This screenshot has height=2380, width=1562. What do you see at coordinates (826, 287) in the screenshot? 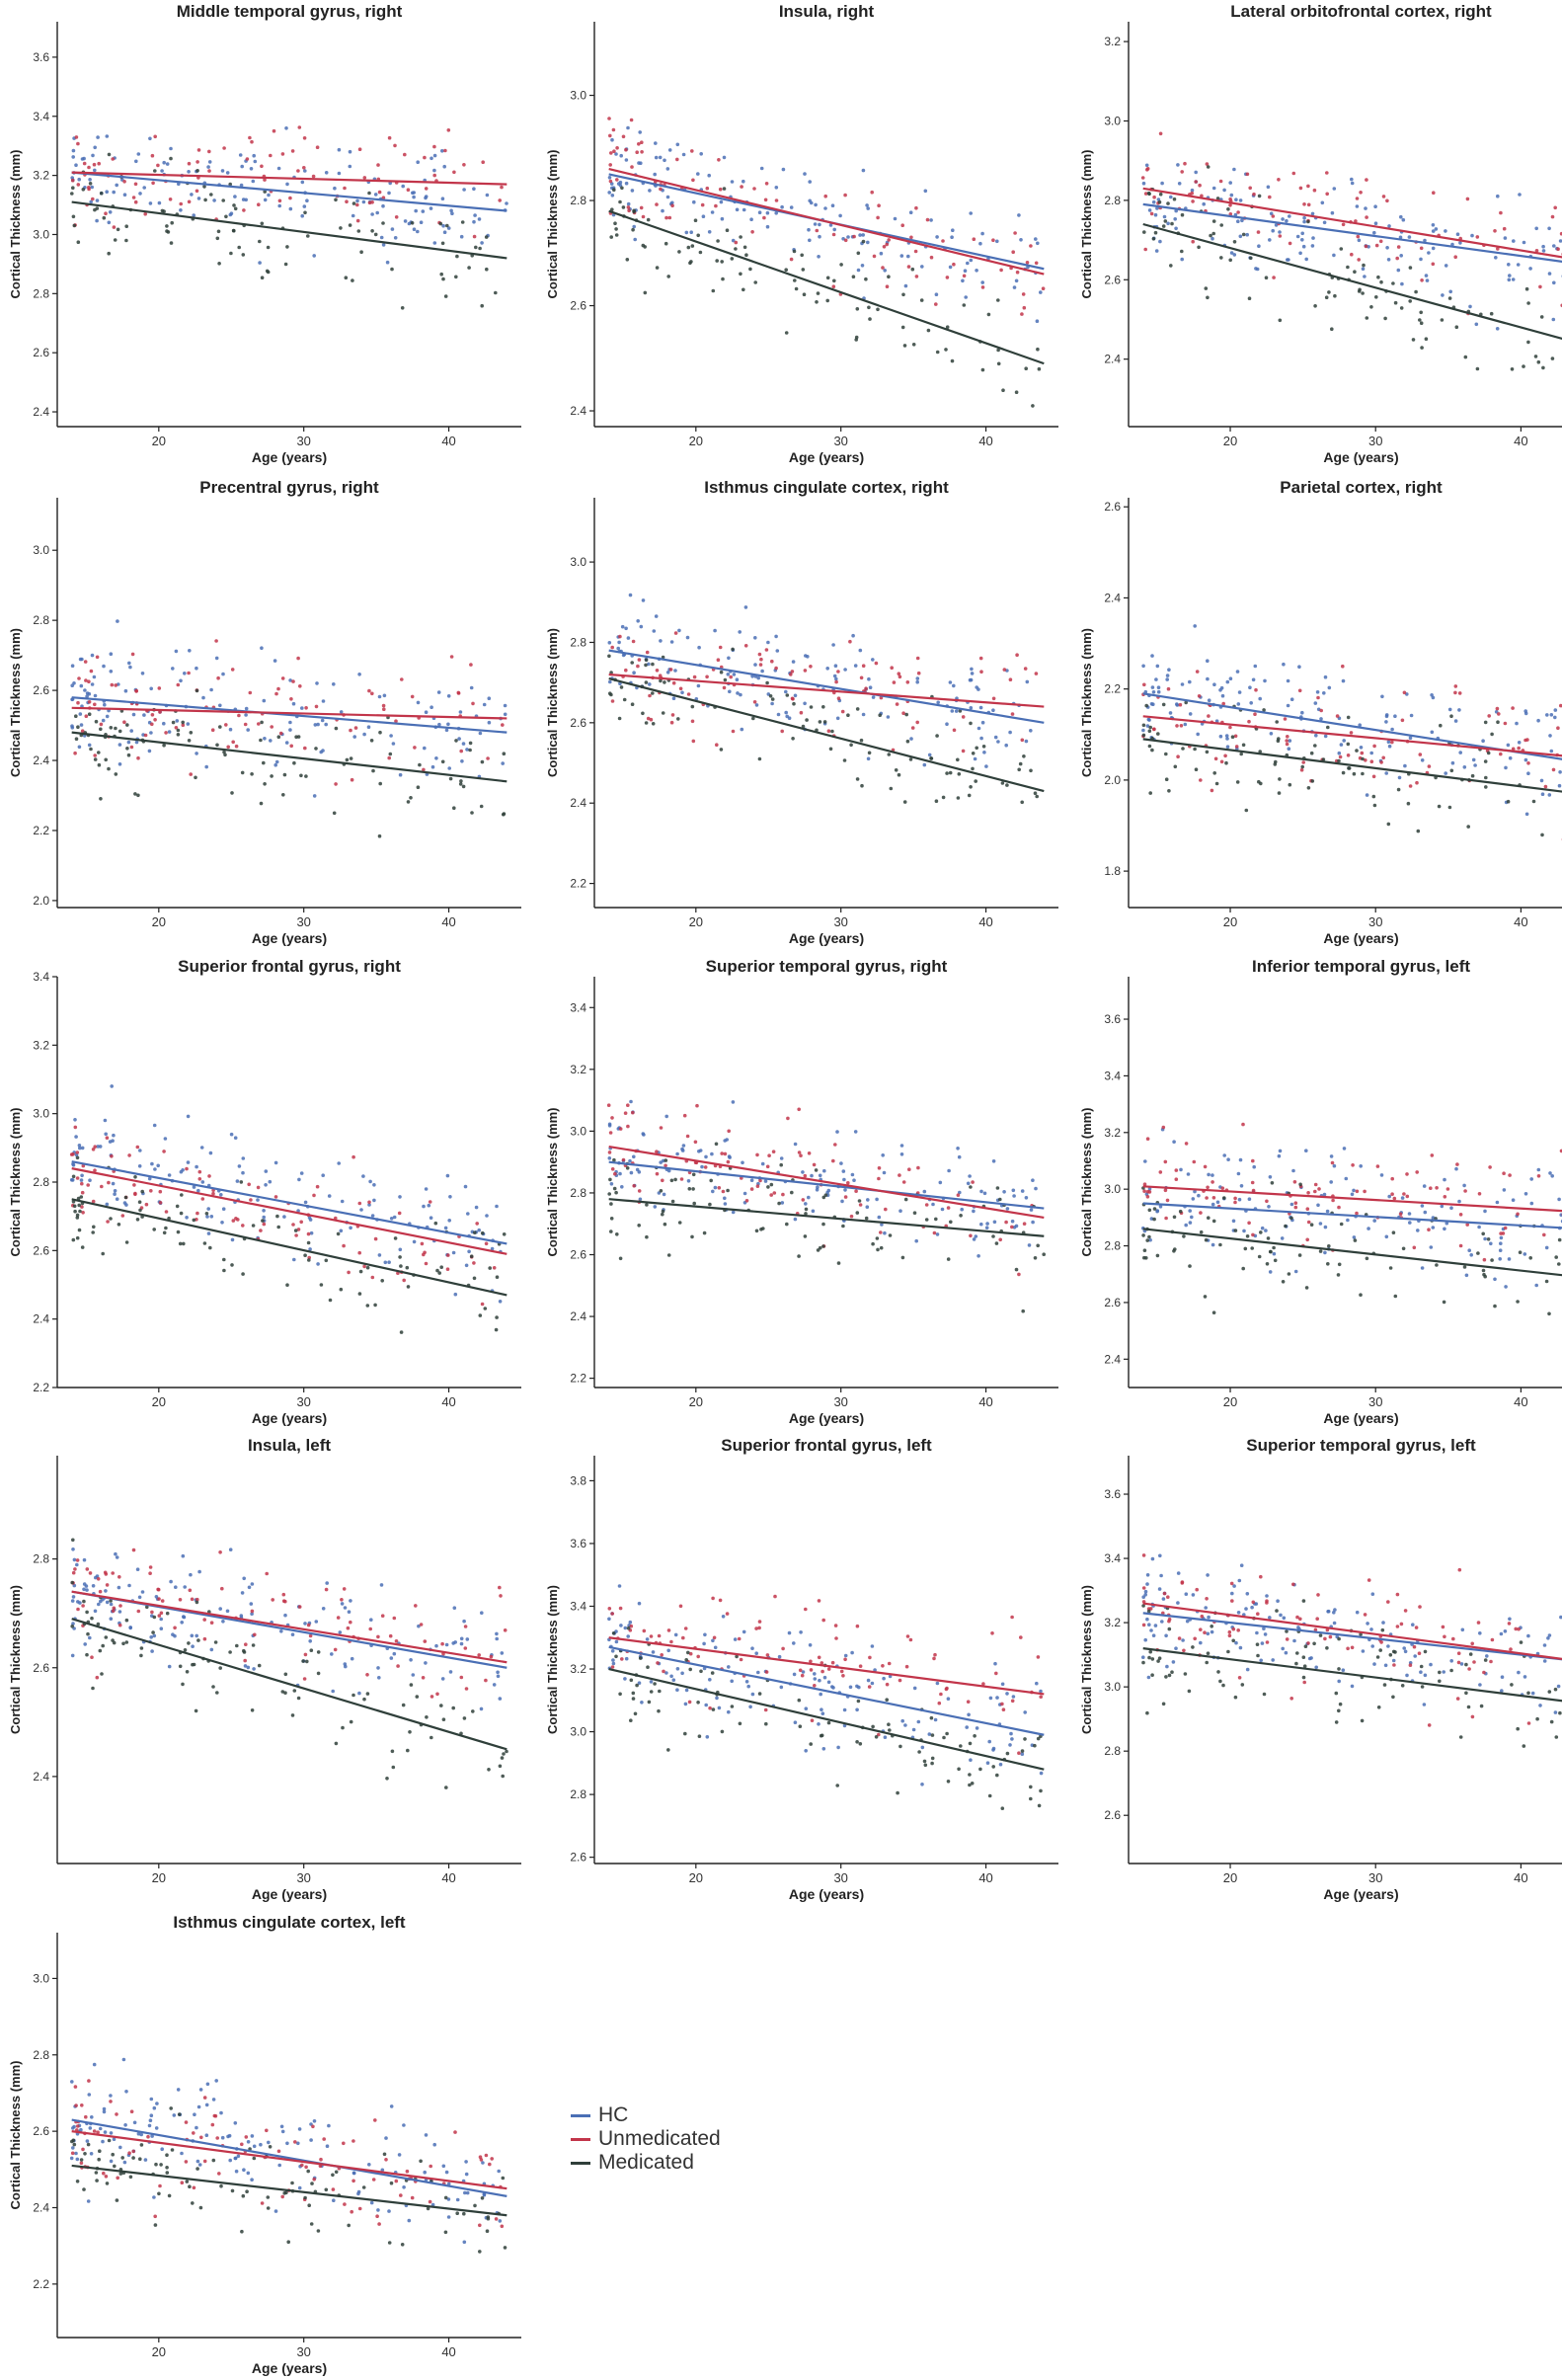
I see `fit-line-medicated` at bounding box center [826, 287].